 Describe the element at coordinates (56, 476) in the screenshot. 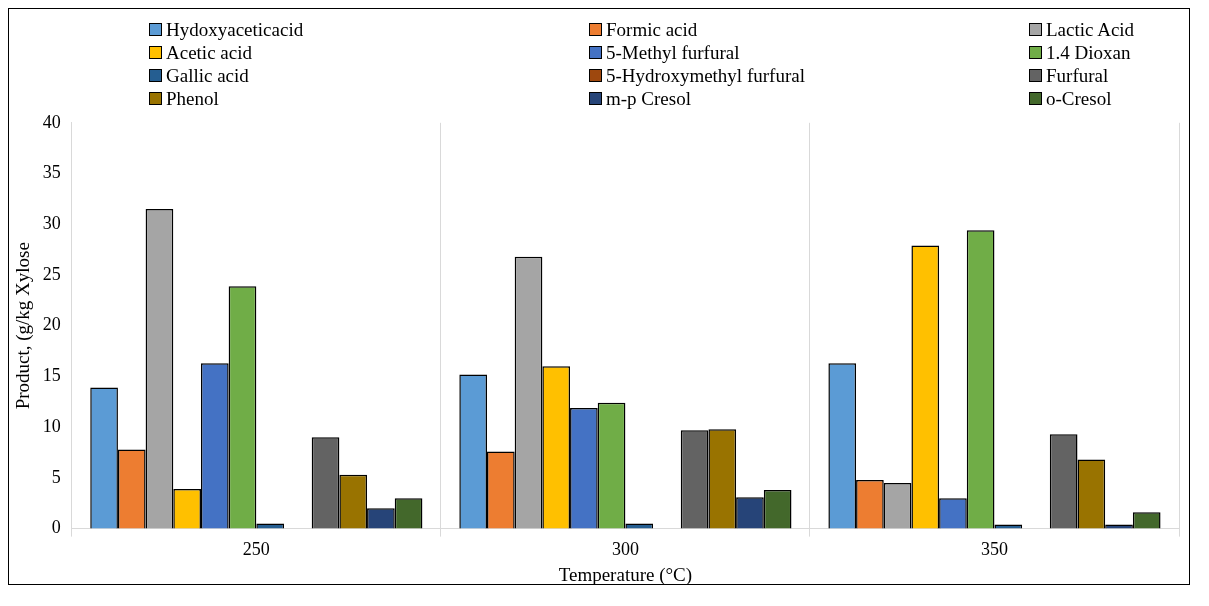

I see `y-tick-label: 5` at that location.